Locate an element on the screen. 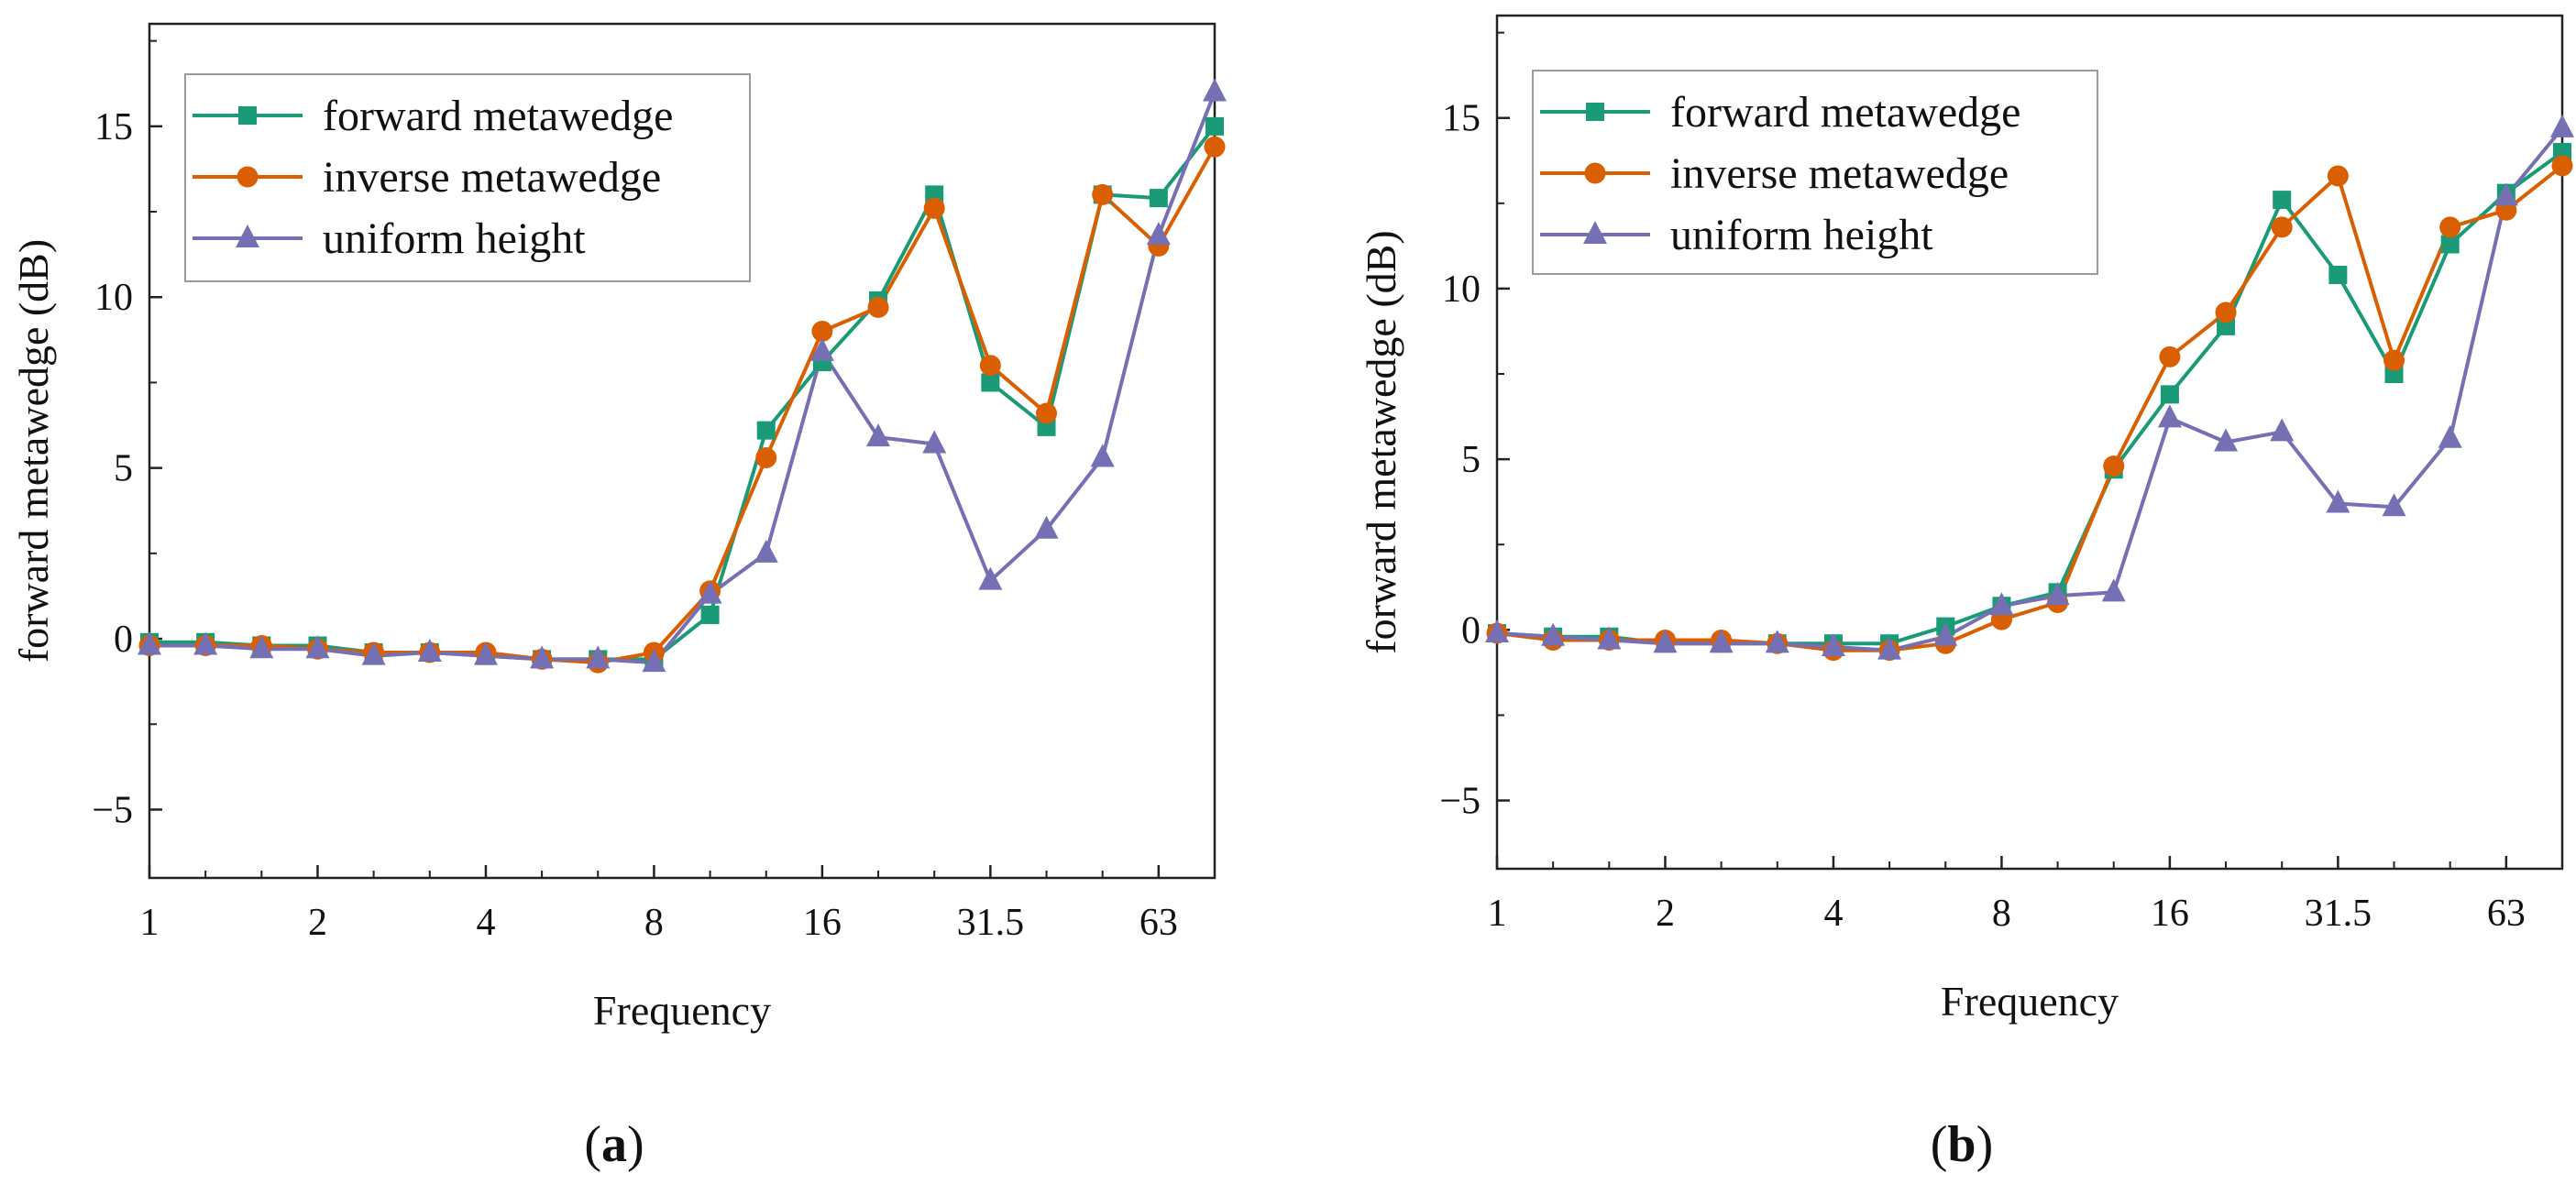  legend-label: uniform height is located at coordinates (455, 238).